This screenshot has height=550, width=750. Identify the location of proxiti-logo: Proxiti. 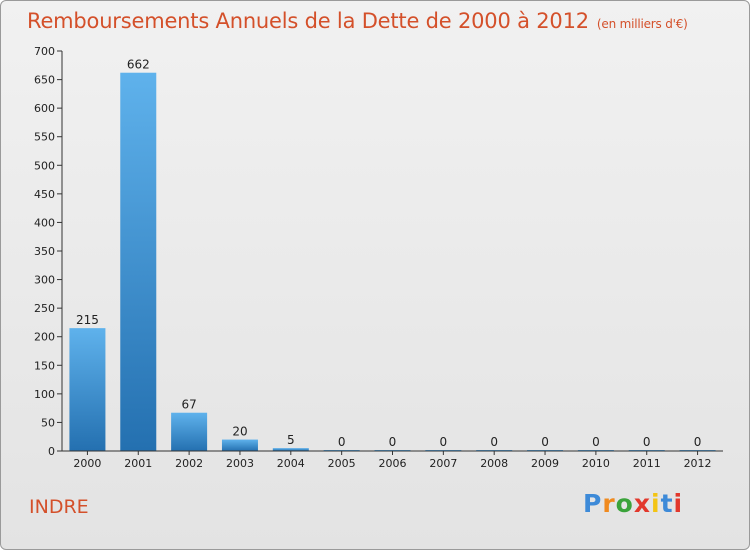
(633, 503).